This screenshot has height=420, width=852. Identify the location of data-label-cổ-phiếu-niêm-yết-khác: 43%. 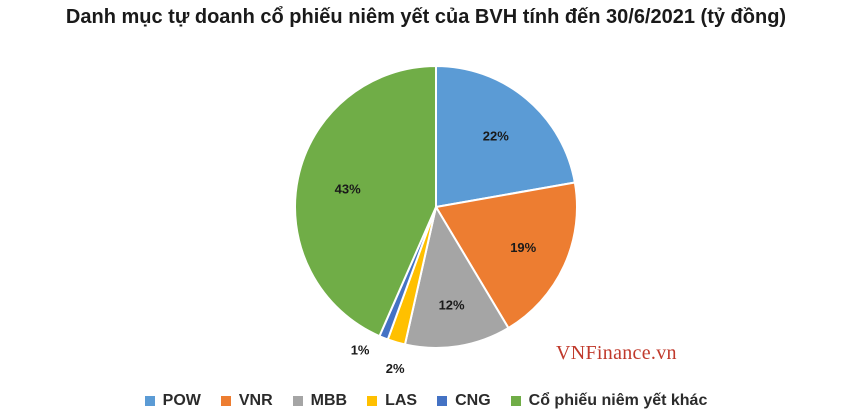
(348, 189).